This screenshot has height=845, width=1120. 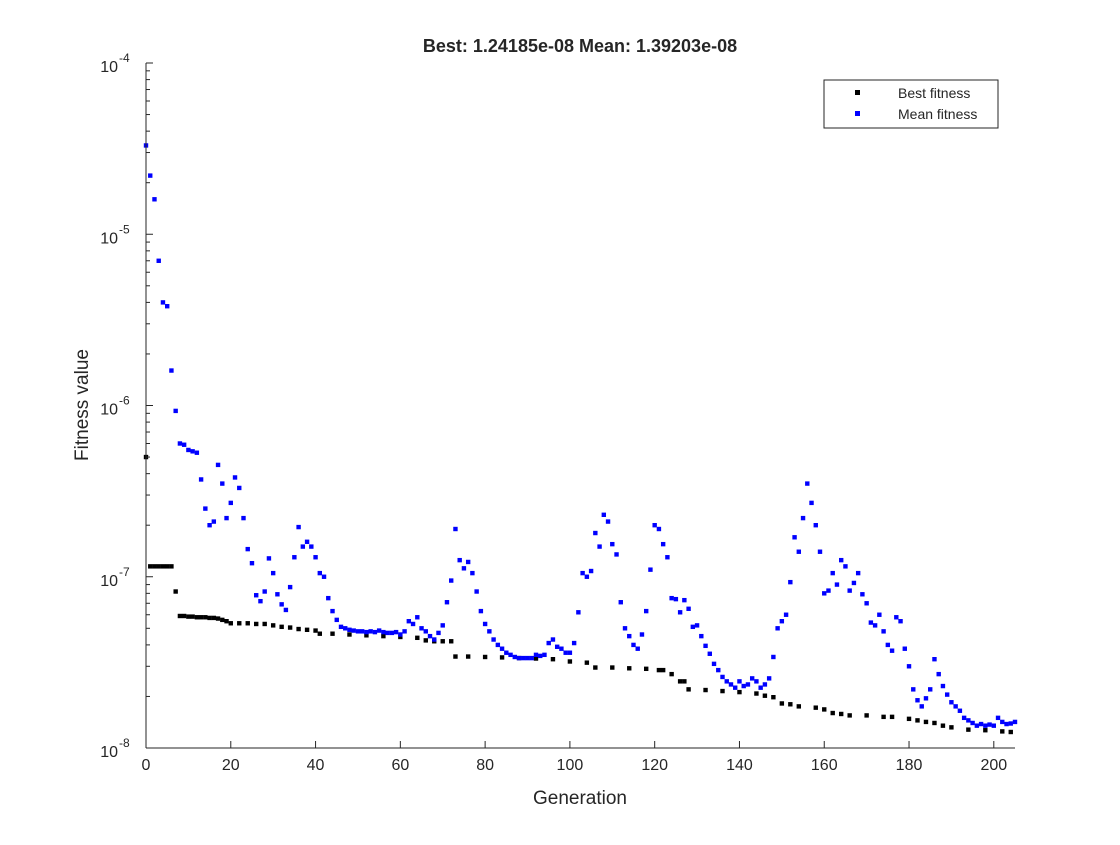 I want to click on y-tick-label-3: 10, so click(x=109, y=238).